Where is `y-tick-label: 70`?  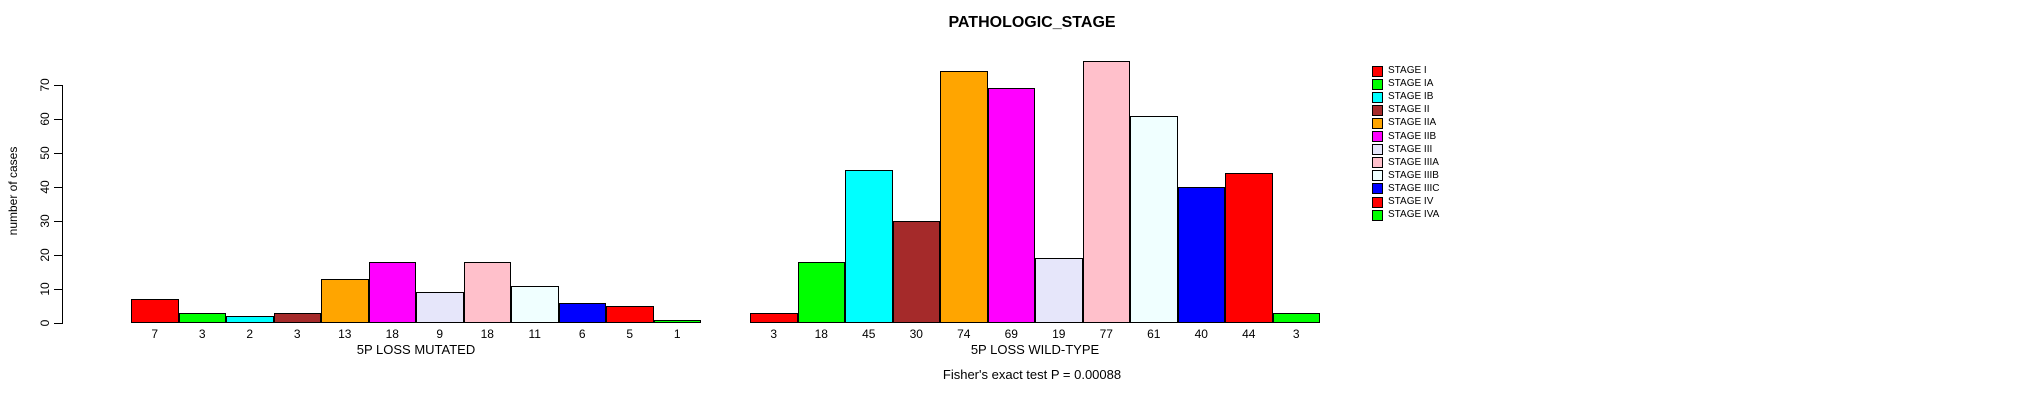
y-tick-label: 70 is located at coordinates (45, 85).